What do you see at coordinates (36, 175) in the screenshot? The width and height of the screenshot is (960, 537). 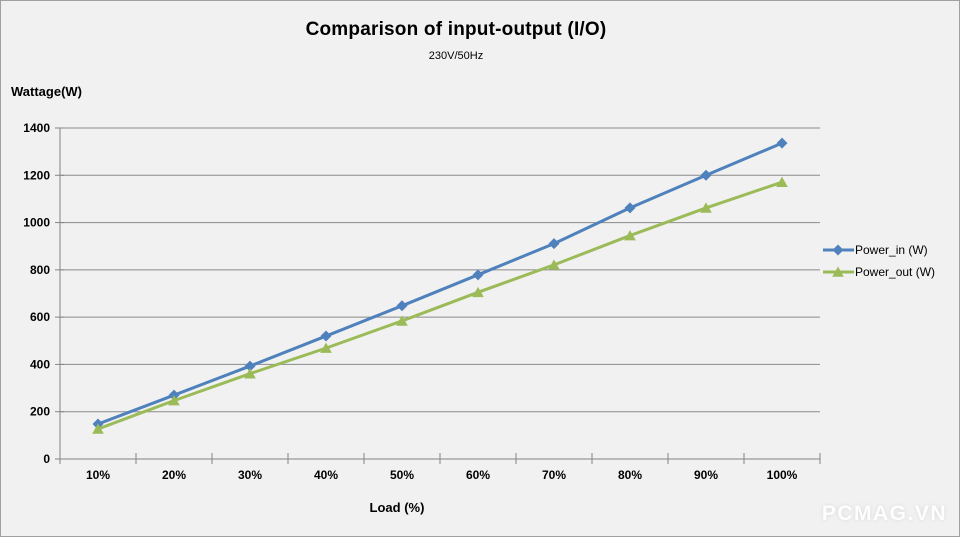 I see `y-tick-label: 1200` at bounding box center [36, 175].